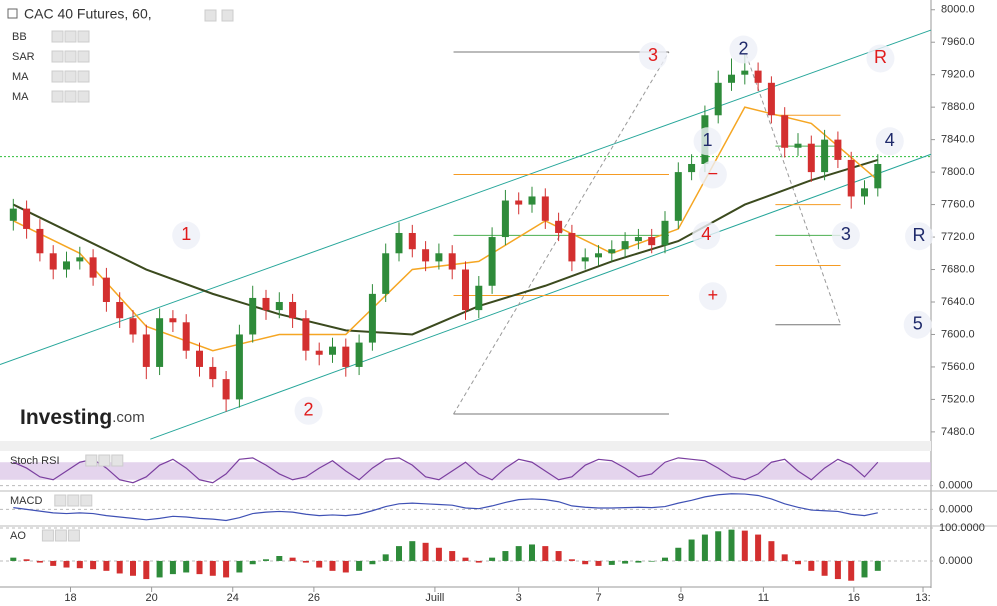  What do you see at coordinates (434, 598) in the screenshot?
I see `x-tick-label: Juill` at bounding box center [434, 598].